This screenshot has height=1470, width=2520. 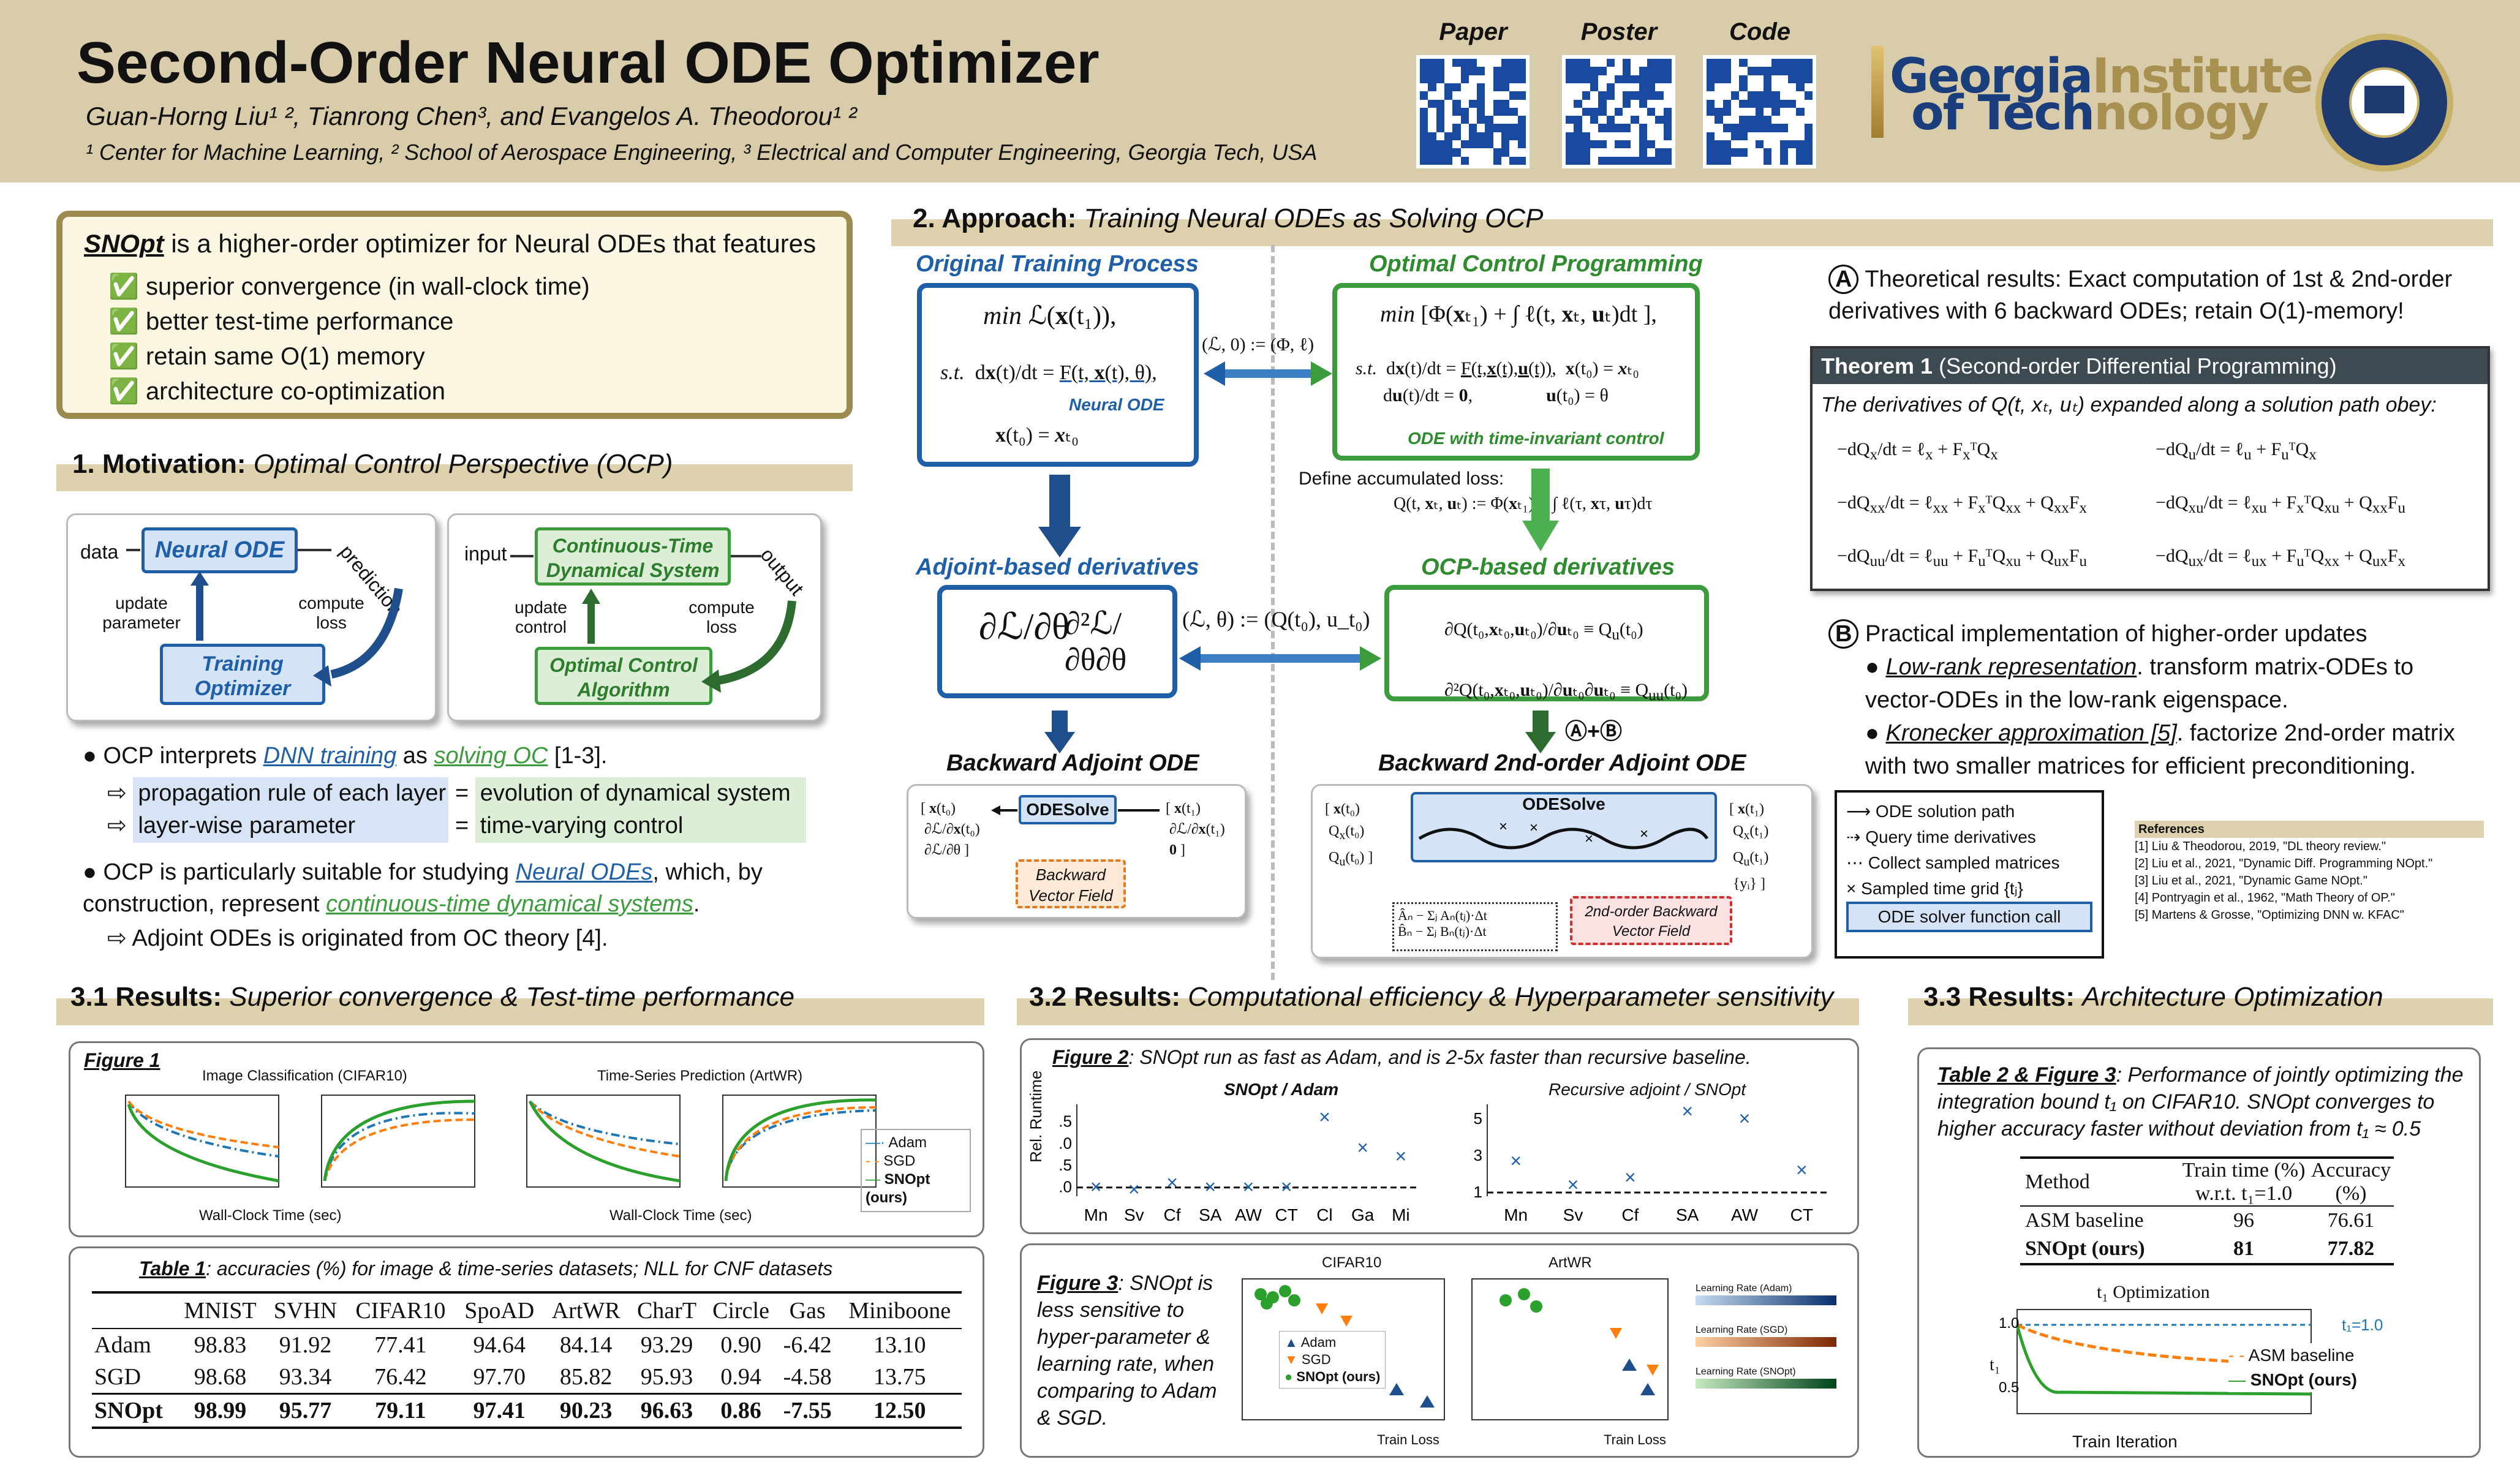 What do you see at coordinates (1478, 1155) in the screenshot?
I see `tick-label: 3` at bounding box center [1478, 1155].